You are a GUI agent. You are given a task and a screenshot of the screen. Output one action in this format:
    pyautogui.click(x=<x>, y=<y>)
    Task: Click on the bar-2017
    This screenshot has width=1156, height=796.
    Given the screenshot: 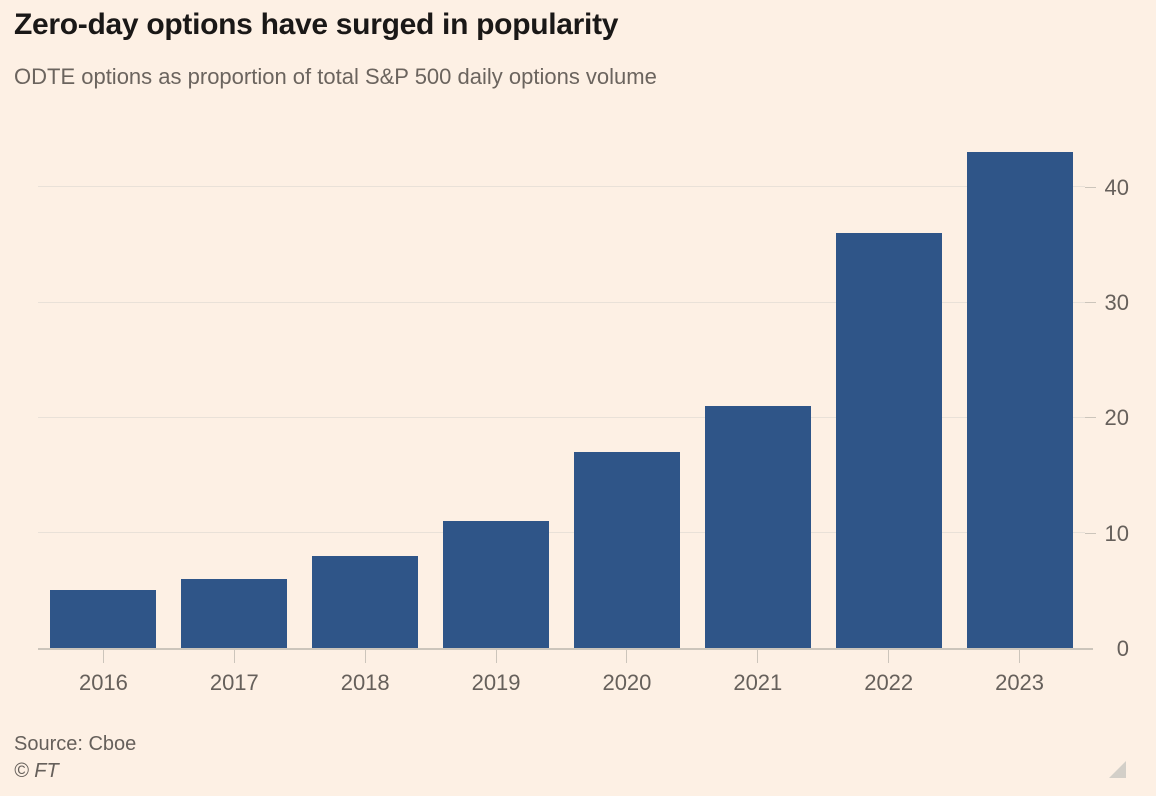 What is the action you would take?
    pyautogui.click(x=234, y=613)
    